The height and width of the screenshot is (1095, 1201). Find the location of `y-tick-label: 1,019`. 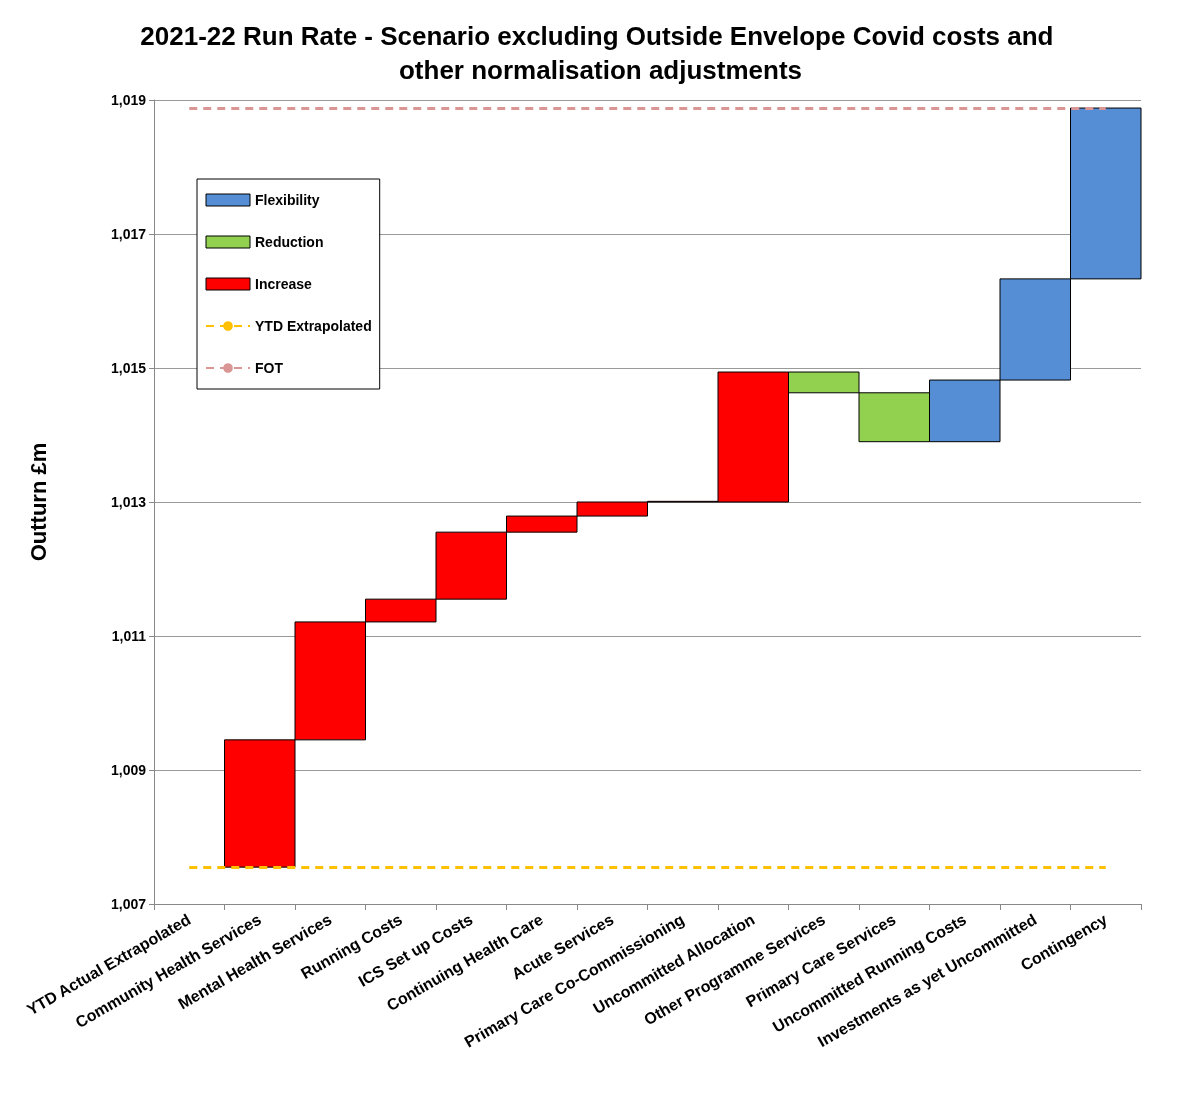

y-tick-label: 1,019 is located at coordinates (128, 100).